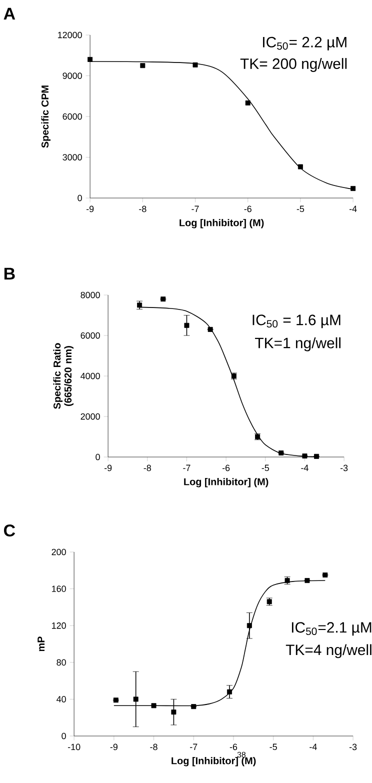 The width and height of the screenshot is (372, 783). What do you see at coordinates (293, 65) in the screenshot?
I see `annotation: TK= 200 ng/well` at bounding box center [293, 65].